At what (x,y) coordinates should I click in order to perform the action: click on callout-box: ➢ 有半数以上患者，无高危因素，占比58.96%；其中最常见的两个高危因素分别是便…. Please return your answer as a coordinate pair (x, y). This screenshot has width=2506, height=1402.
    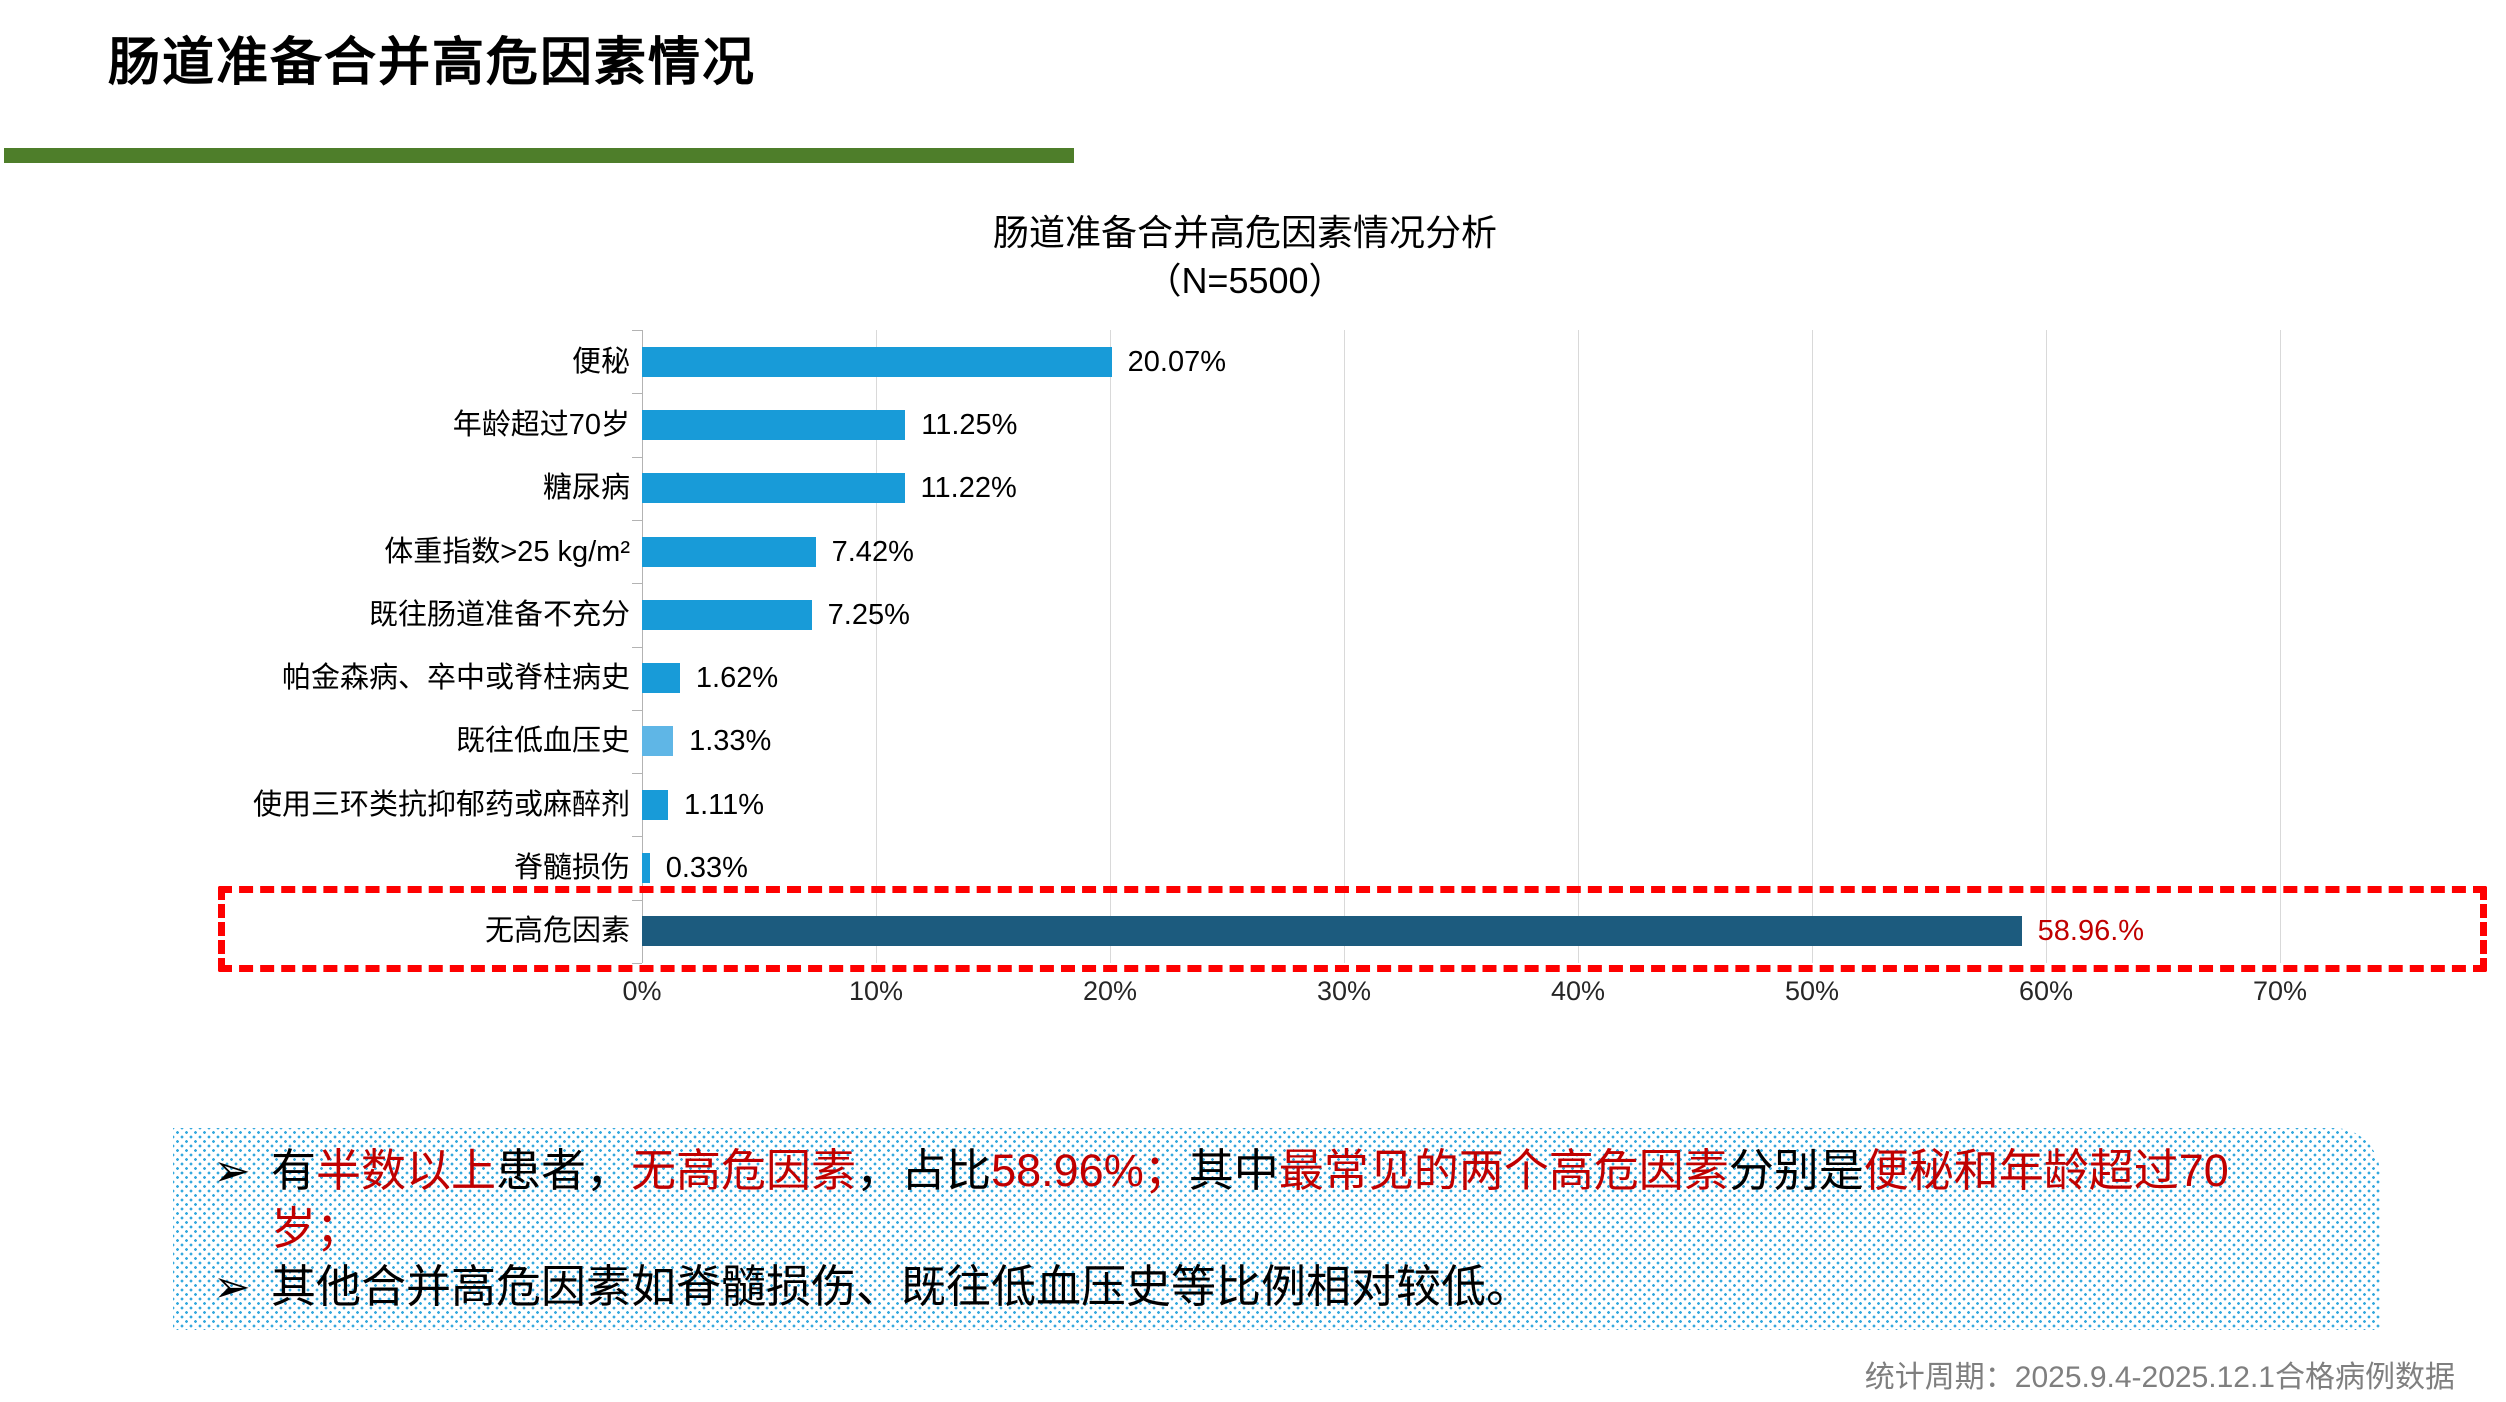
    Looking at the image, I should click on (1276, 1229).